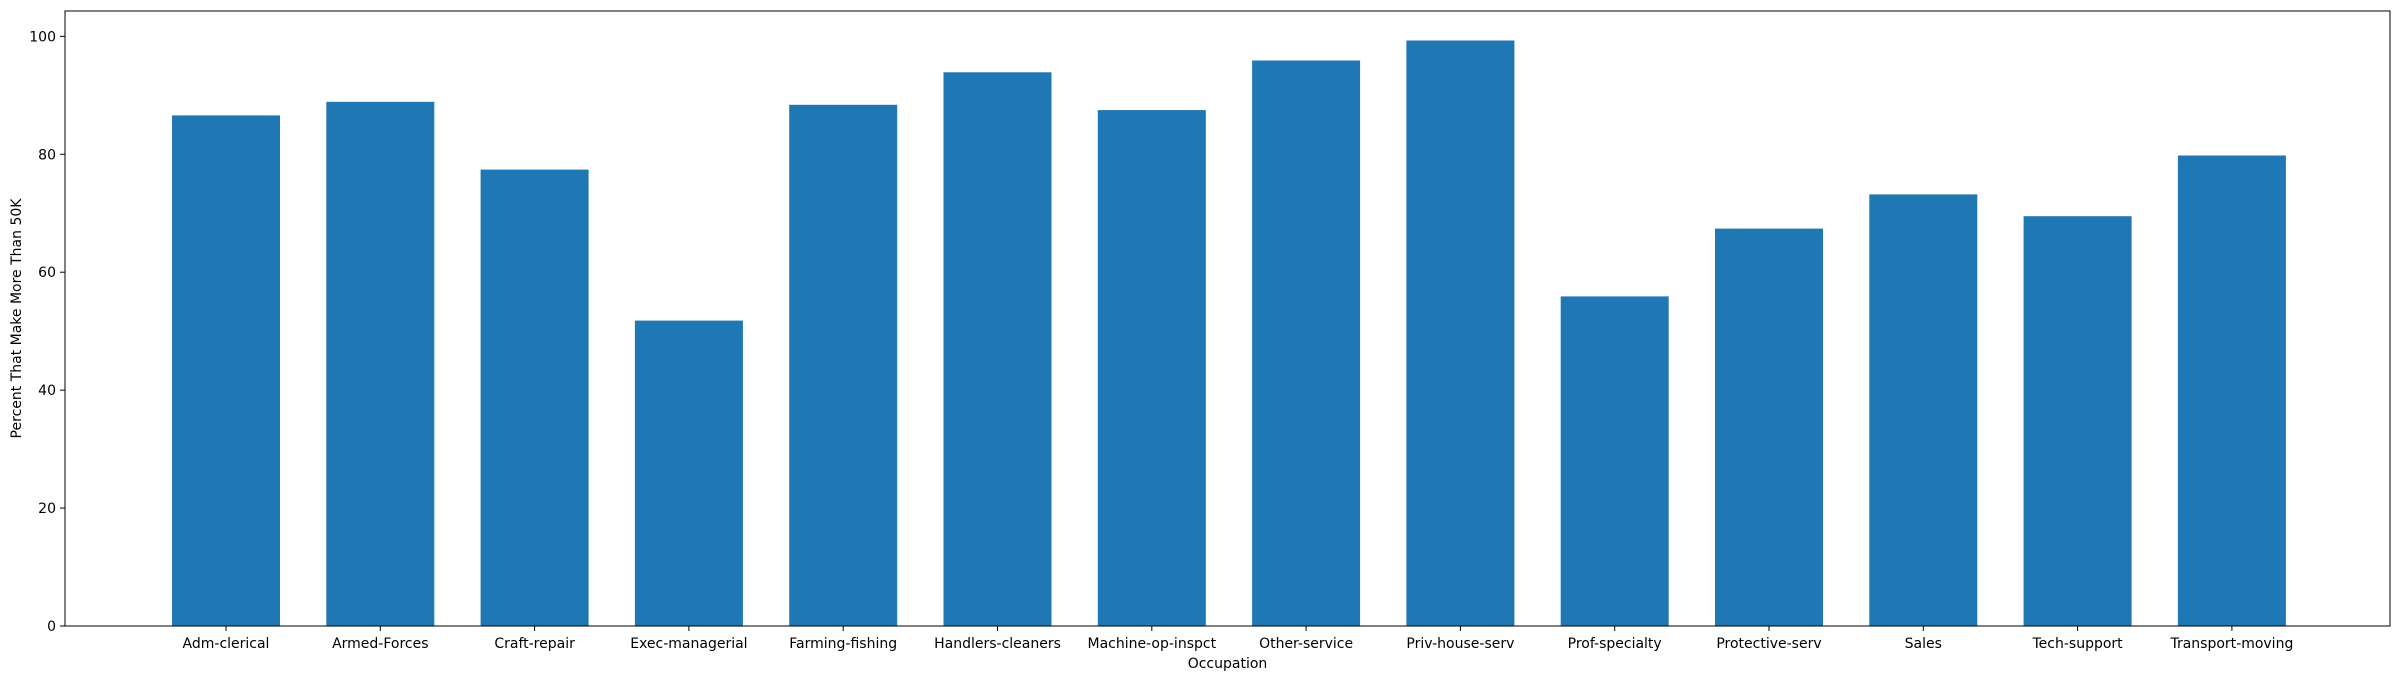 The width and height of the screenshot is (2400, 679). I want to click on bar-farming-fishing, so click(843, 365).